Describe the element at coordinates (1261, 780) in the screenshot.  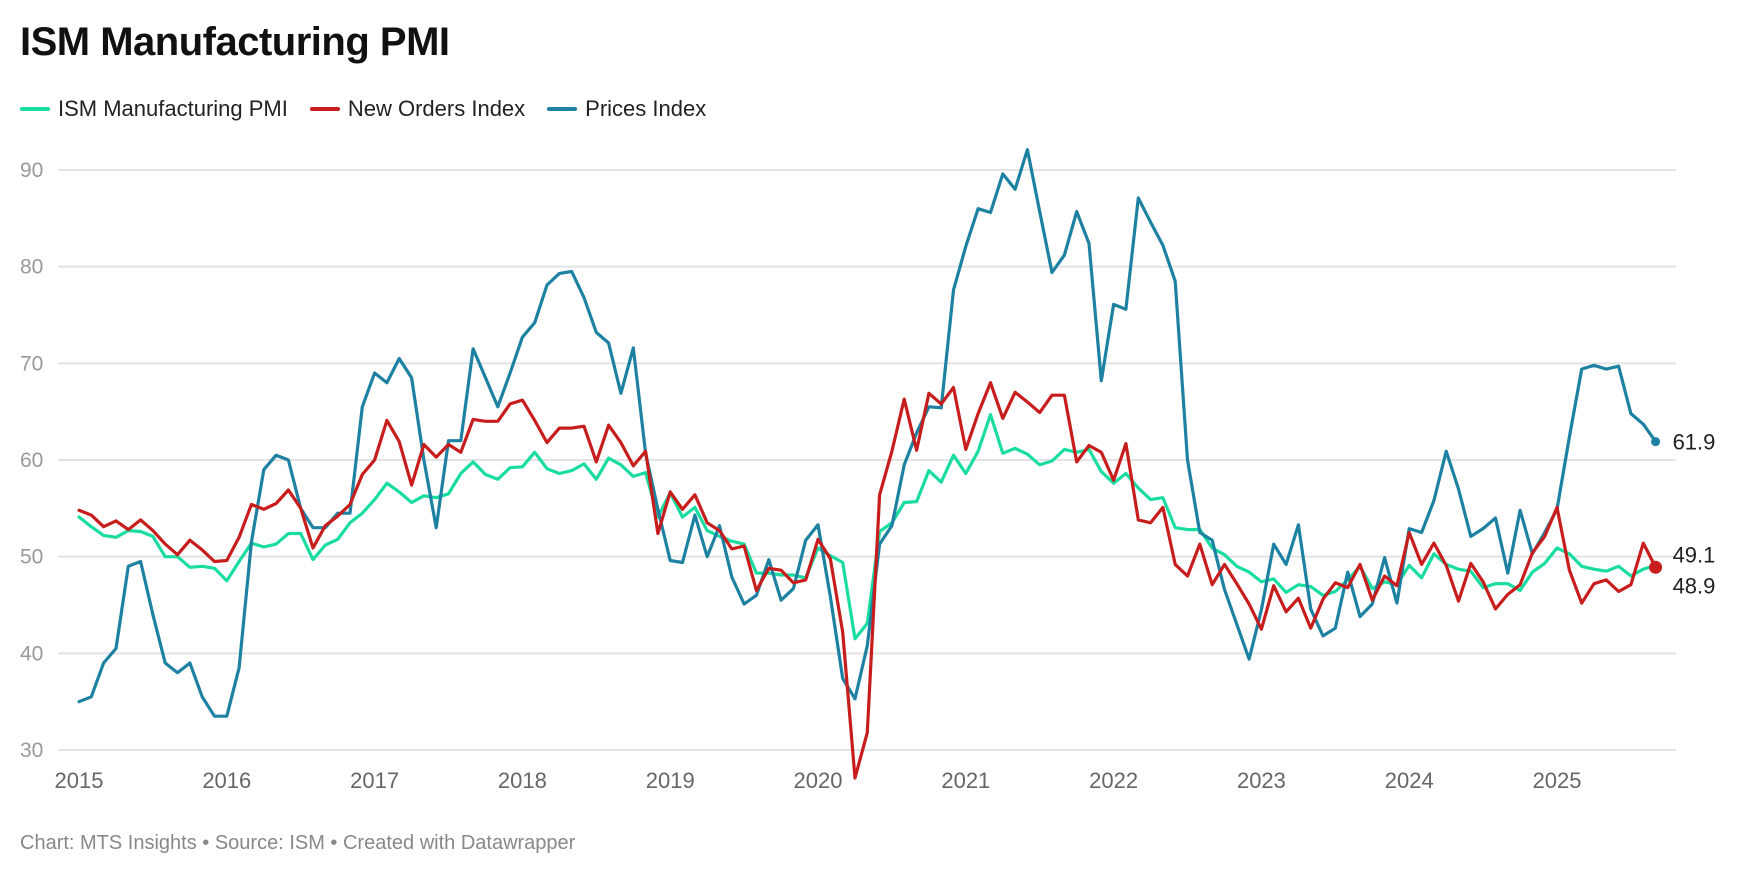
I see `x-tick-label: 2023` at that location.